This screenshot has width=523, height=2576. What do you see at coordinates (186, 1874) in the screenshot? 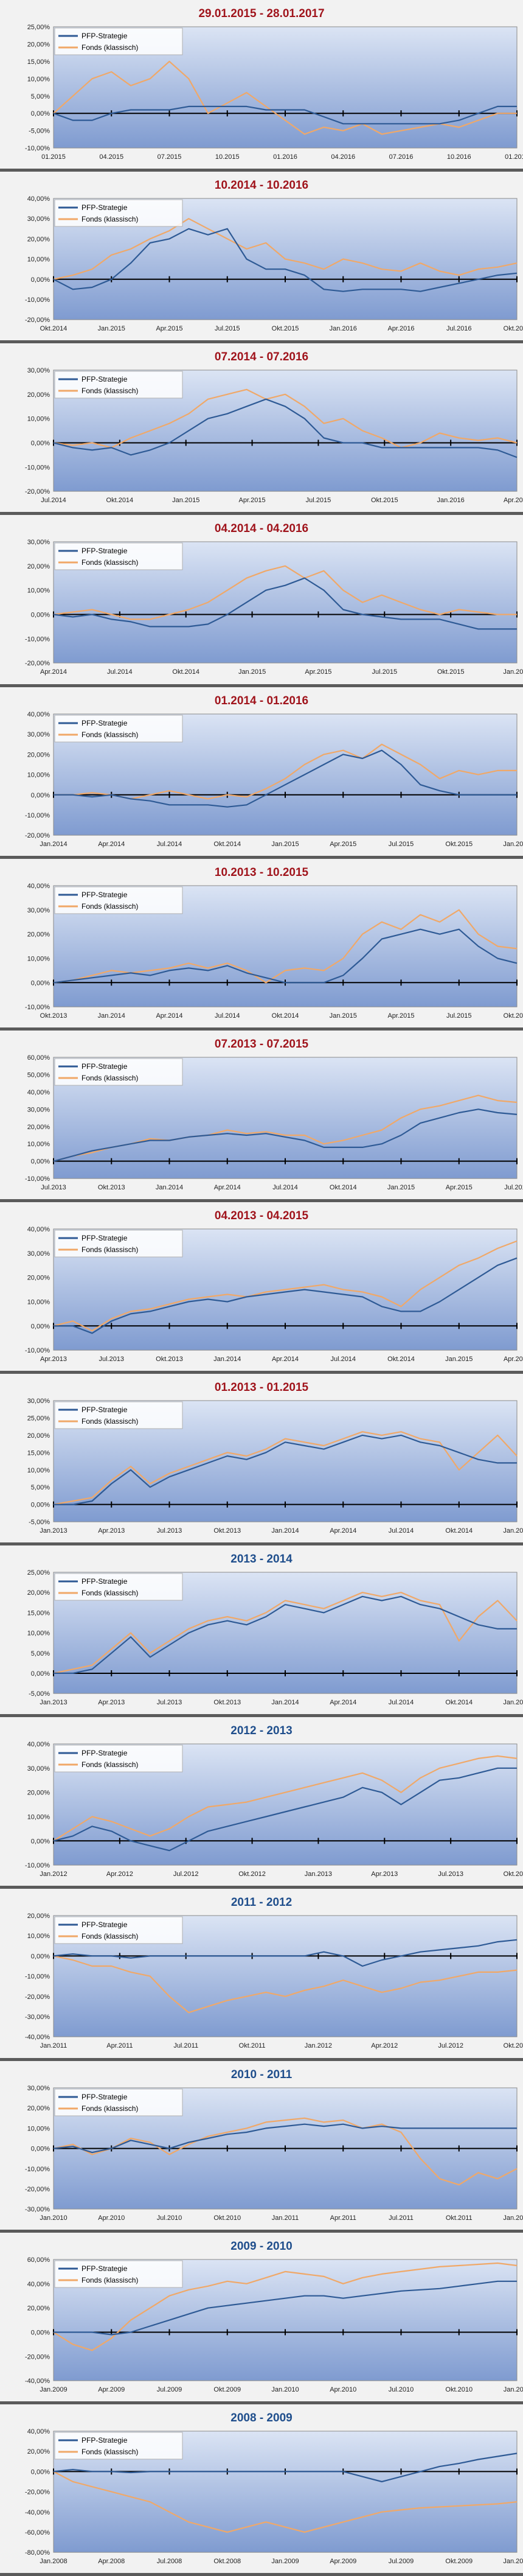
I see `x-tick-label: Jul.2012` at bounding box center [186, 1874].